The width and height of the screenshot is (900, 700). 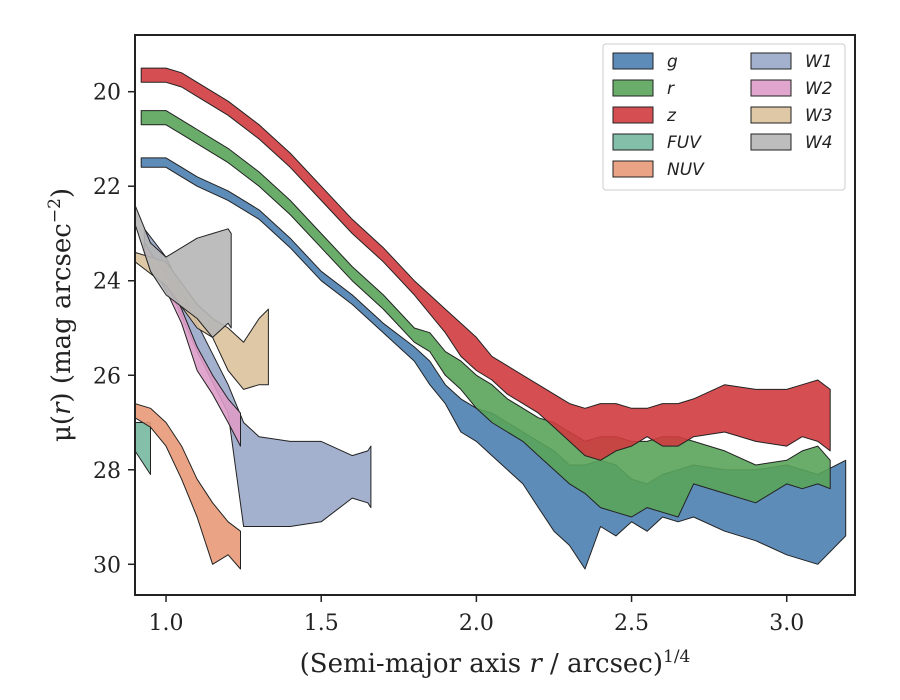 What do you see at coordinates (819, 89) in the screenshot?
I see `legend-label-w2: W2` at bounding box center [819, 89].